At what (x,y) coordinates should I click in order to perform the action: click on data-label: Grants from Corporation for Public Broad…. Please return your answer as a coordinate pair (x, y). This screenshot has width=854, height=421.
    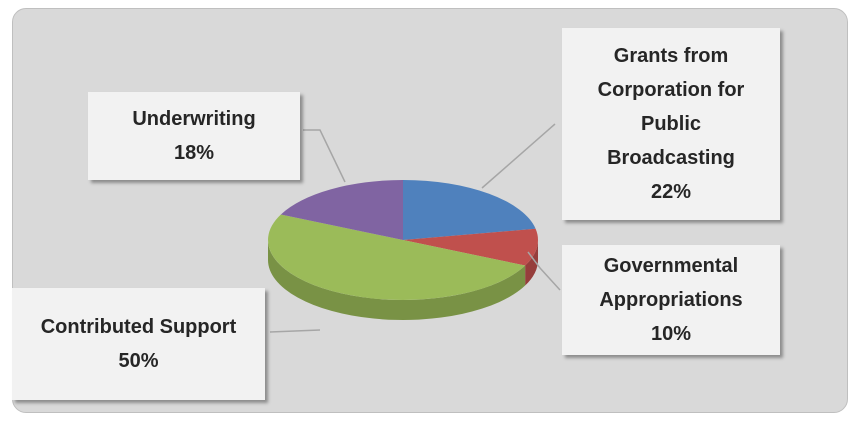
    Looking at the image, I should click on (671, 124).